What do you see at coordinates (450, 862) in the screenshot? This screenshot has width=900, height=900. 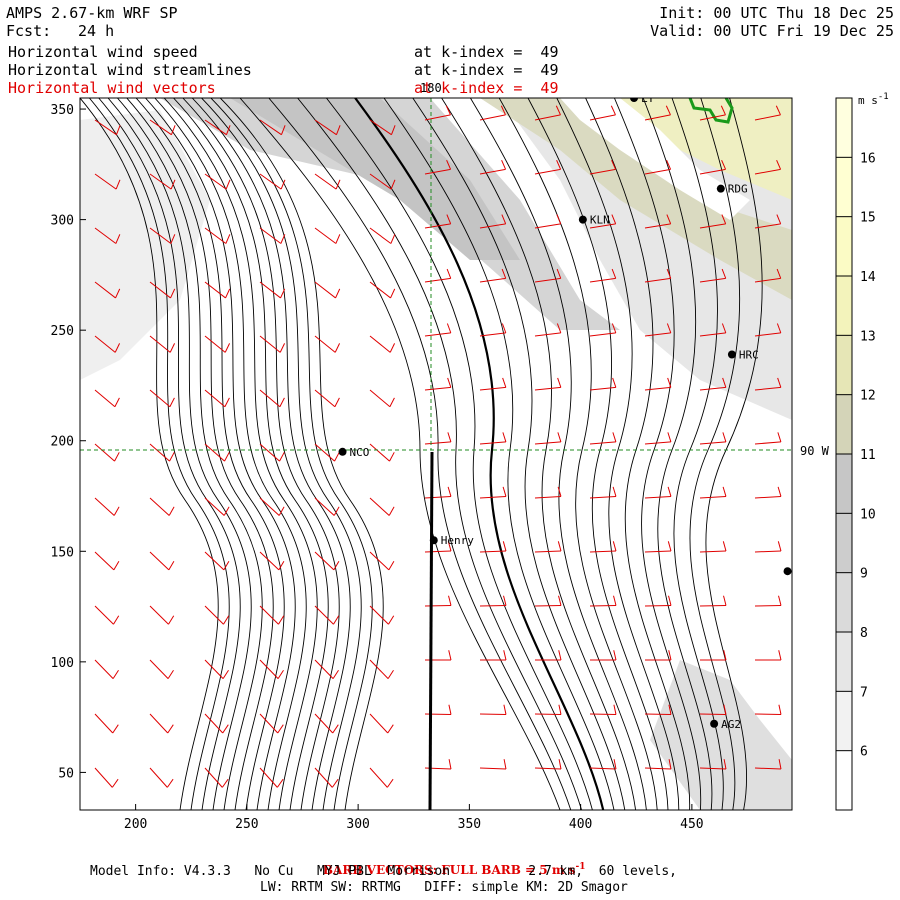 I see `barb-legend: BARB VECTORS: FULL BARB = 5 m s-1` at bounding box center [450, 862].